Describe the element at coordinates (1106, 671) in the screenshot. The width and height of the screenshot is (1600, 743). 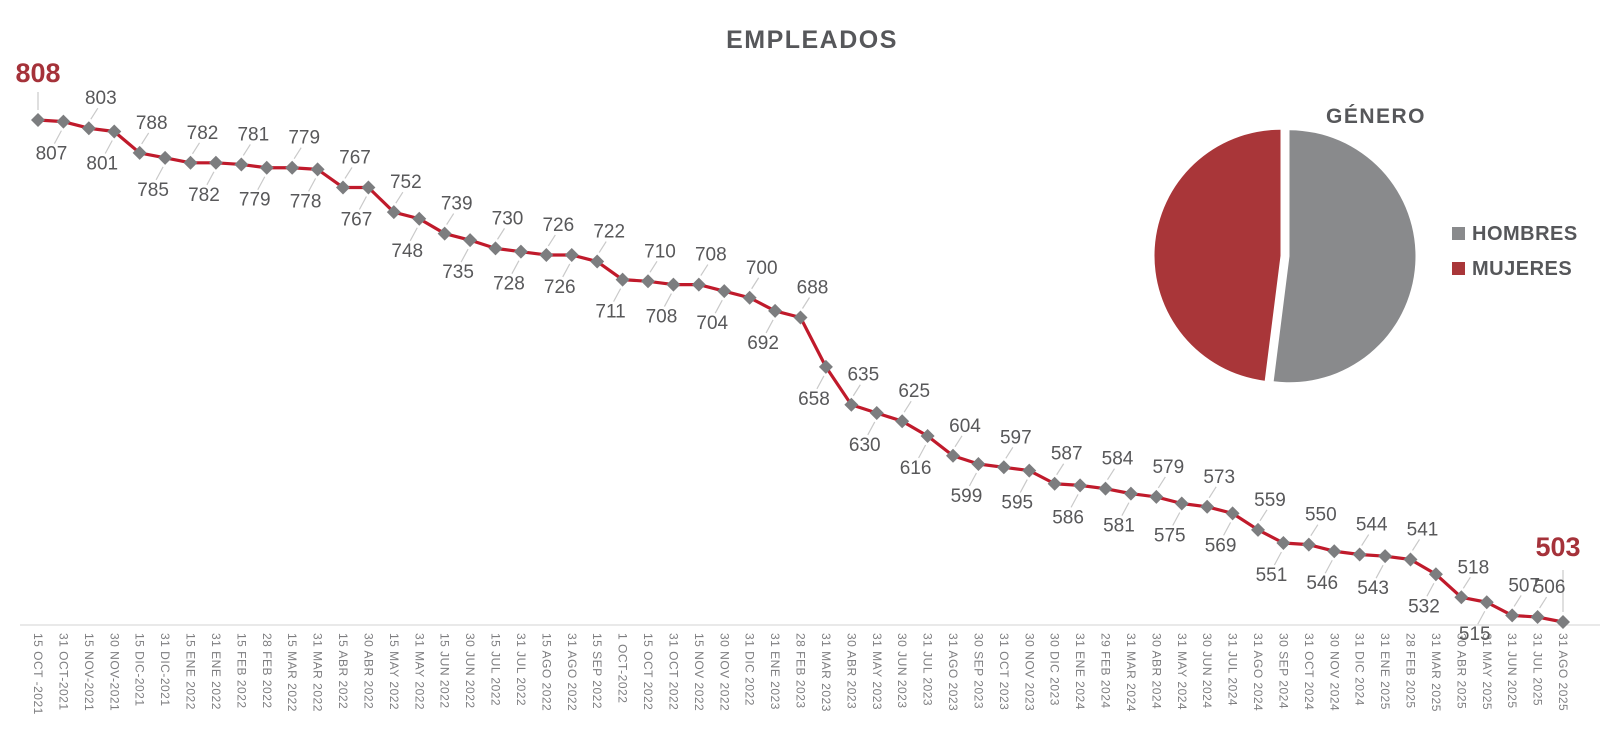
I see `x-axis-label: 29 FEB 2024` at that location.